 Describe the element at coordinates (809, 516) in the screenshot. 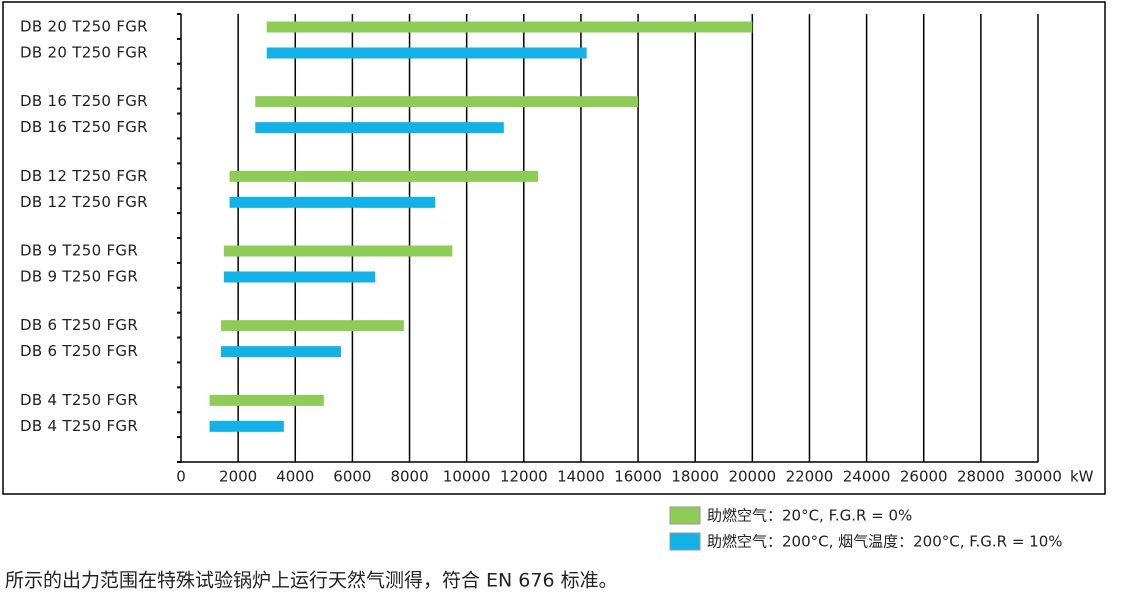

I see `legend-label: 助燃空气：20°C, F.G.R = 0%` at that location.